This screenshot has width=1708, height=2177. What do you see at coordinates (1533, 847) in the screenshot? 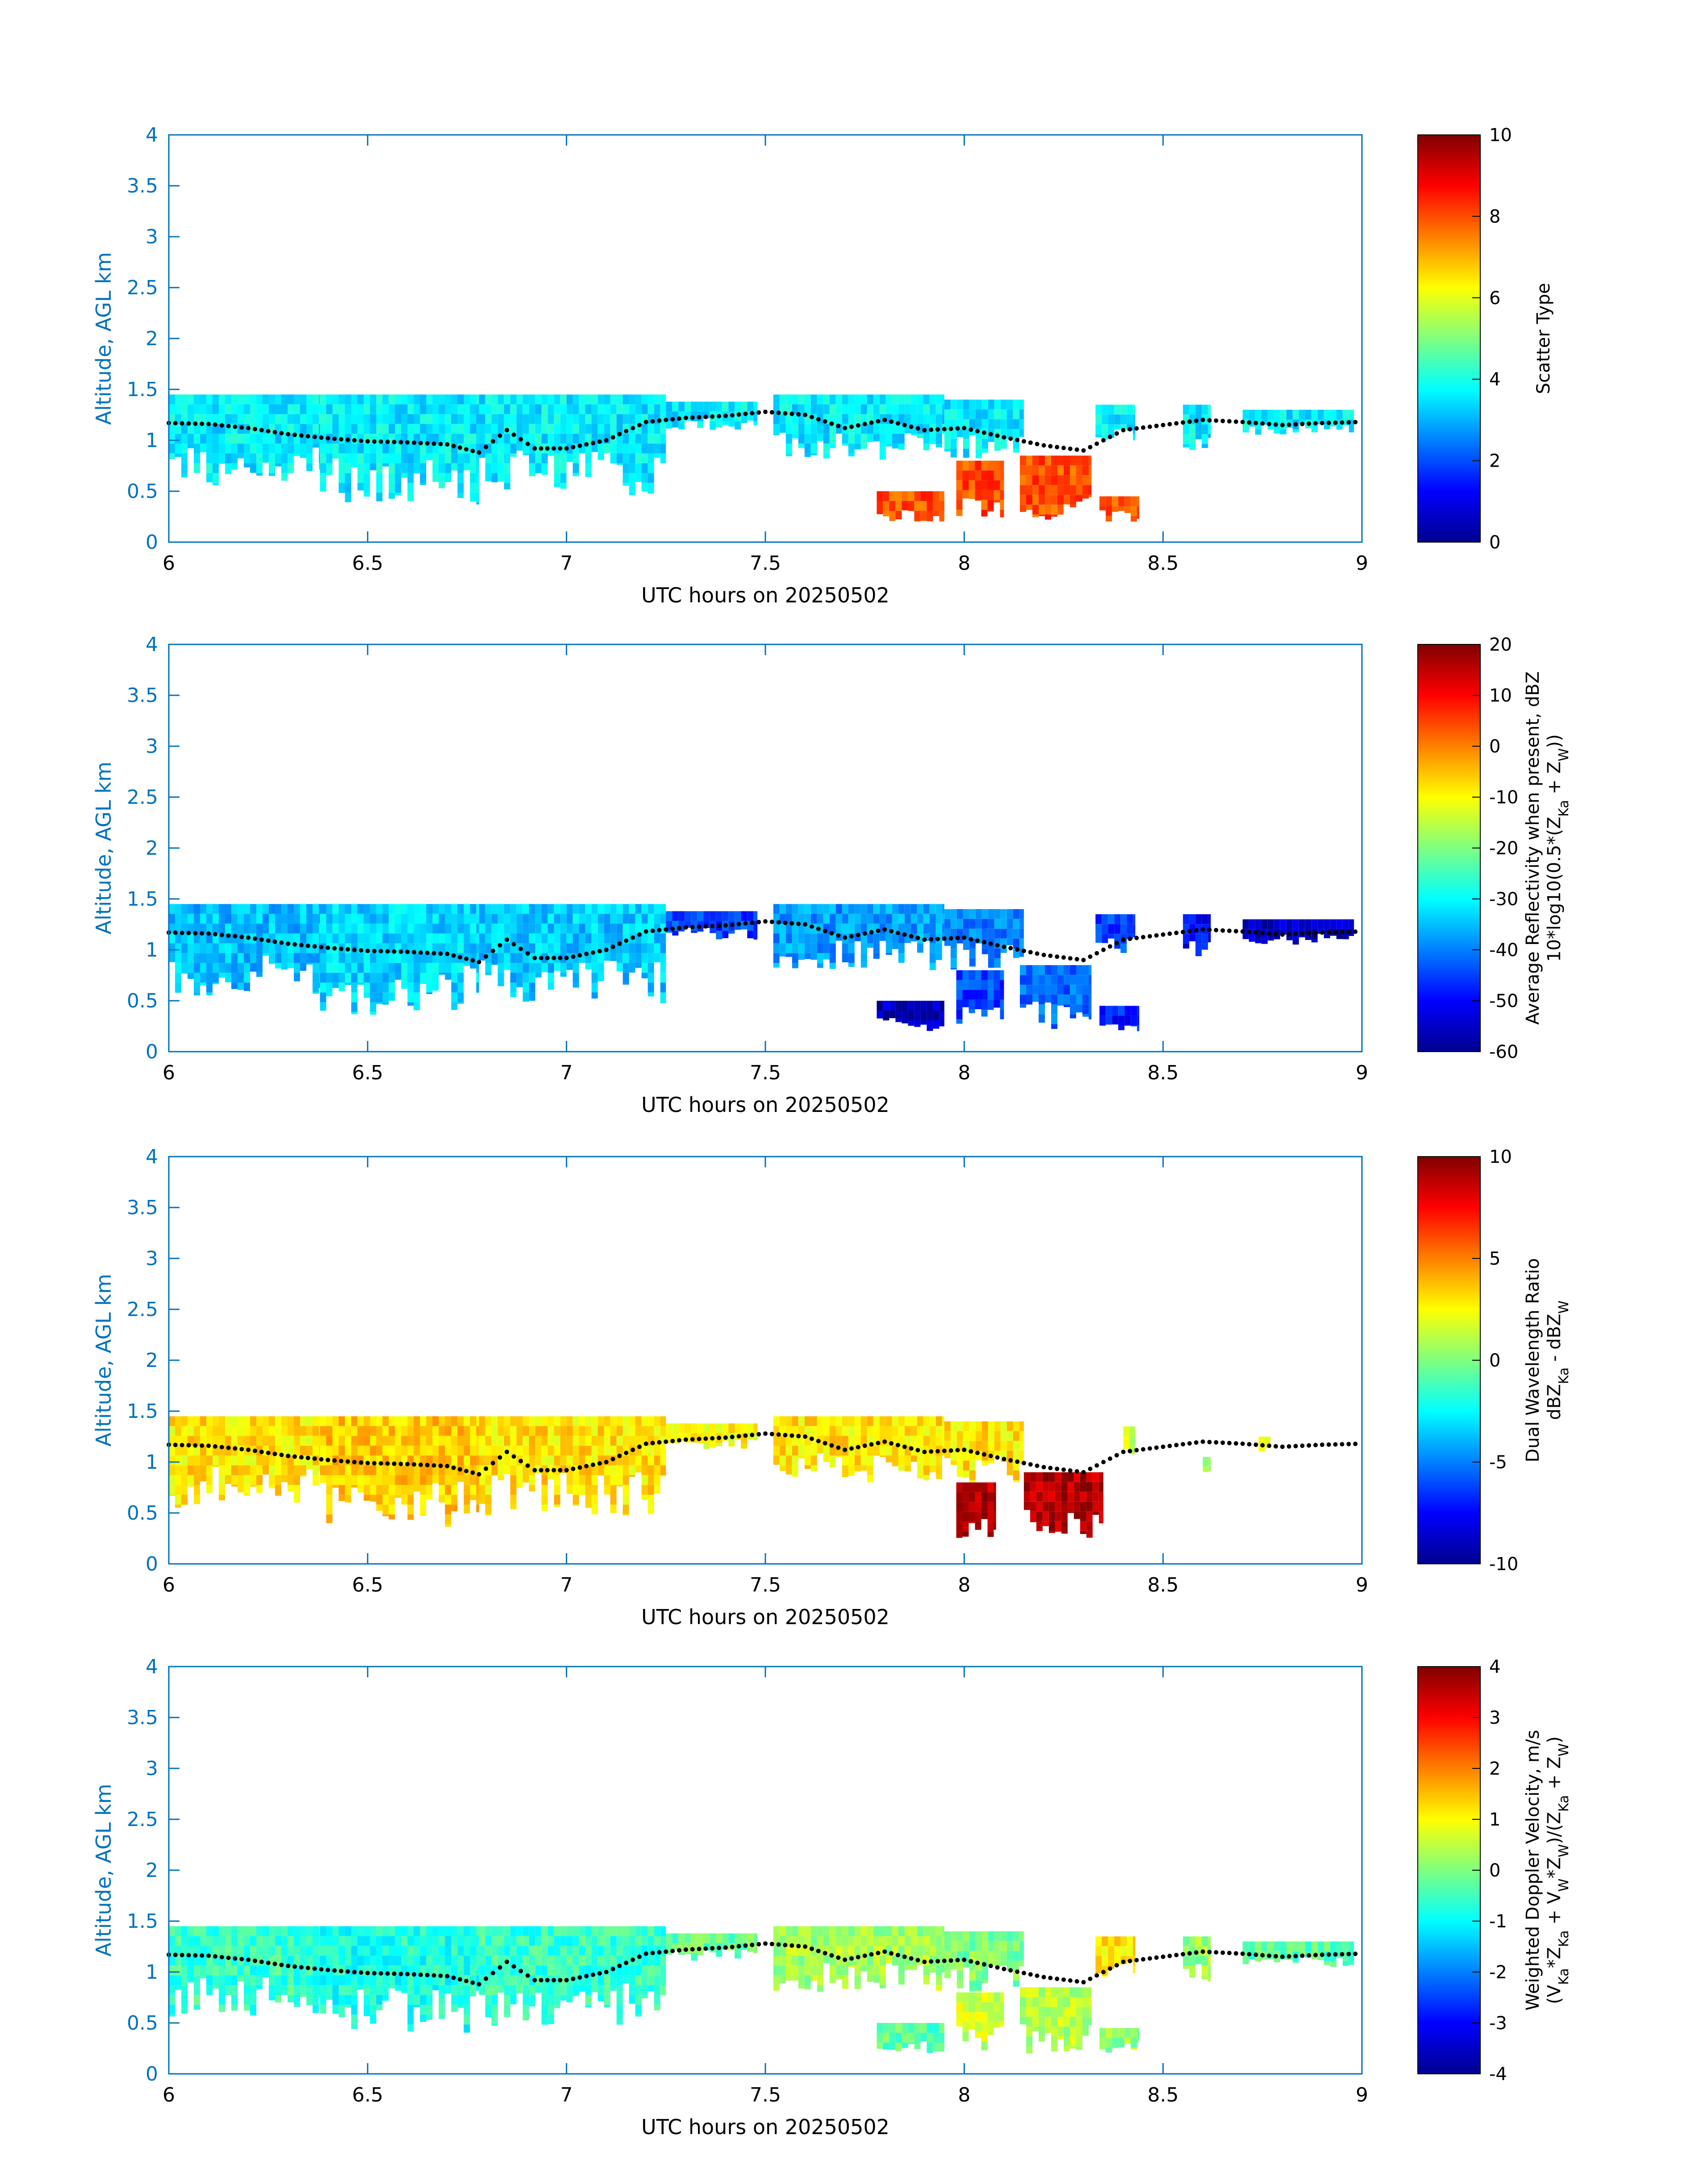
I see `colorbar-label: Average Reflectivity when present, dBZ` at bounding box center [1533, 847].